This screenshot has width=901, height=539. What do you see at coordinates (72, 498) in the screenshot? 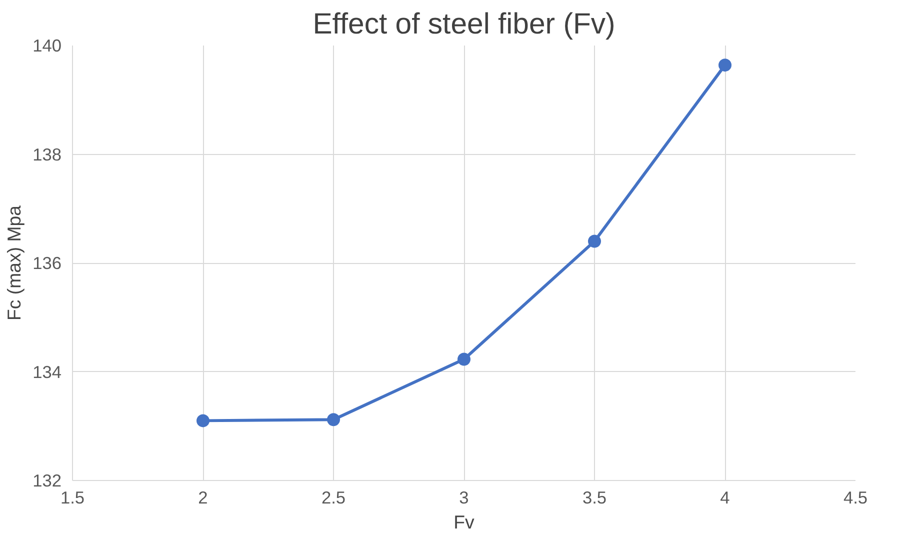
I see `x-tick-label: 1.5` at bounding box center [72, 498].